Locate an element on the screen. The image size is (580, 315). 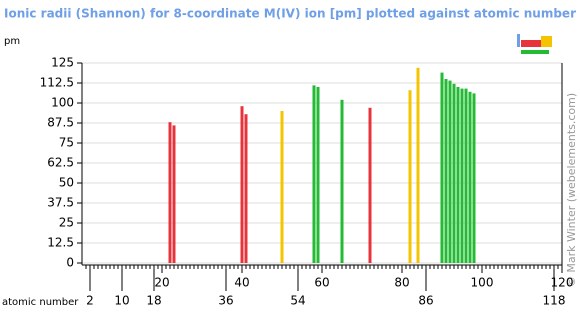
y-tick-label: 87.5 is located at coordinates (60, 123).